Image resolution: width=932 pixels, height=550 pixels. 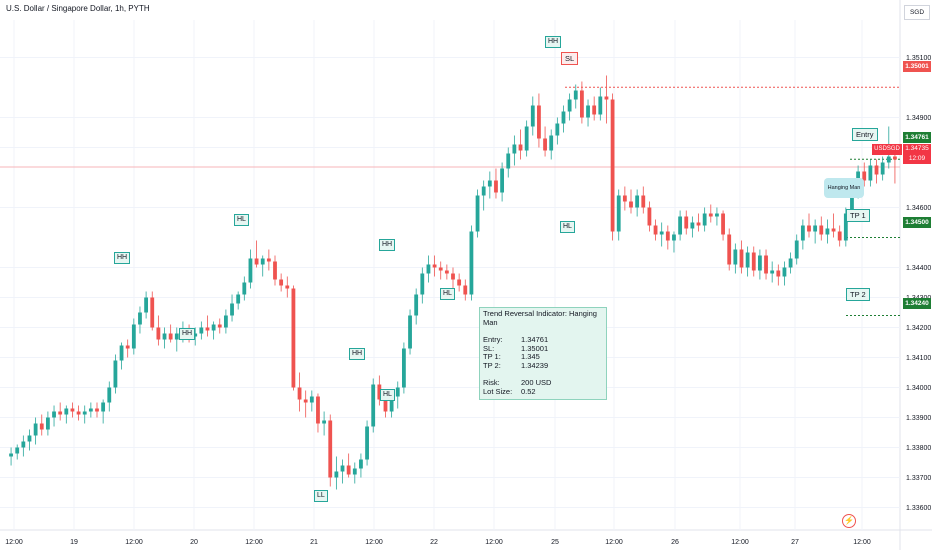 What do you see at coordinates (917, 137) in the screenshot?
I see `entry-price-tag: 1.34761` at bounding box center [917, 137].